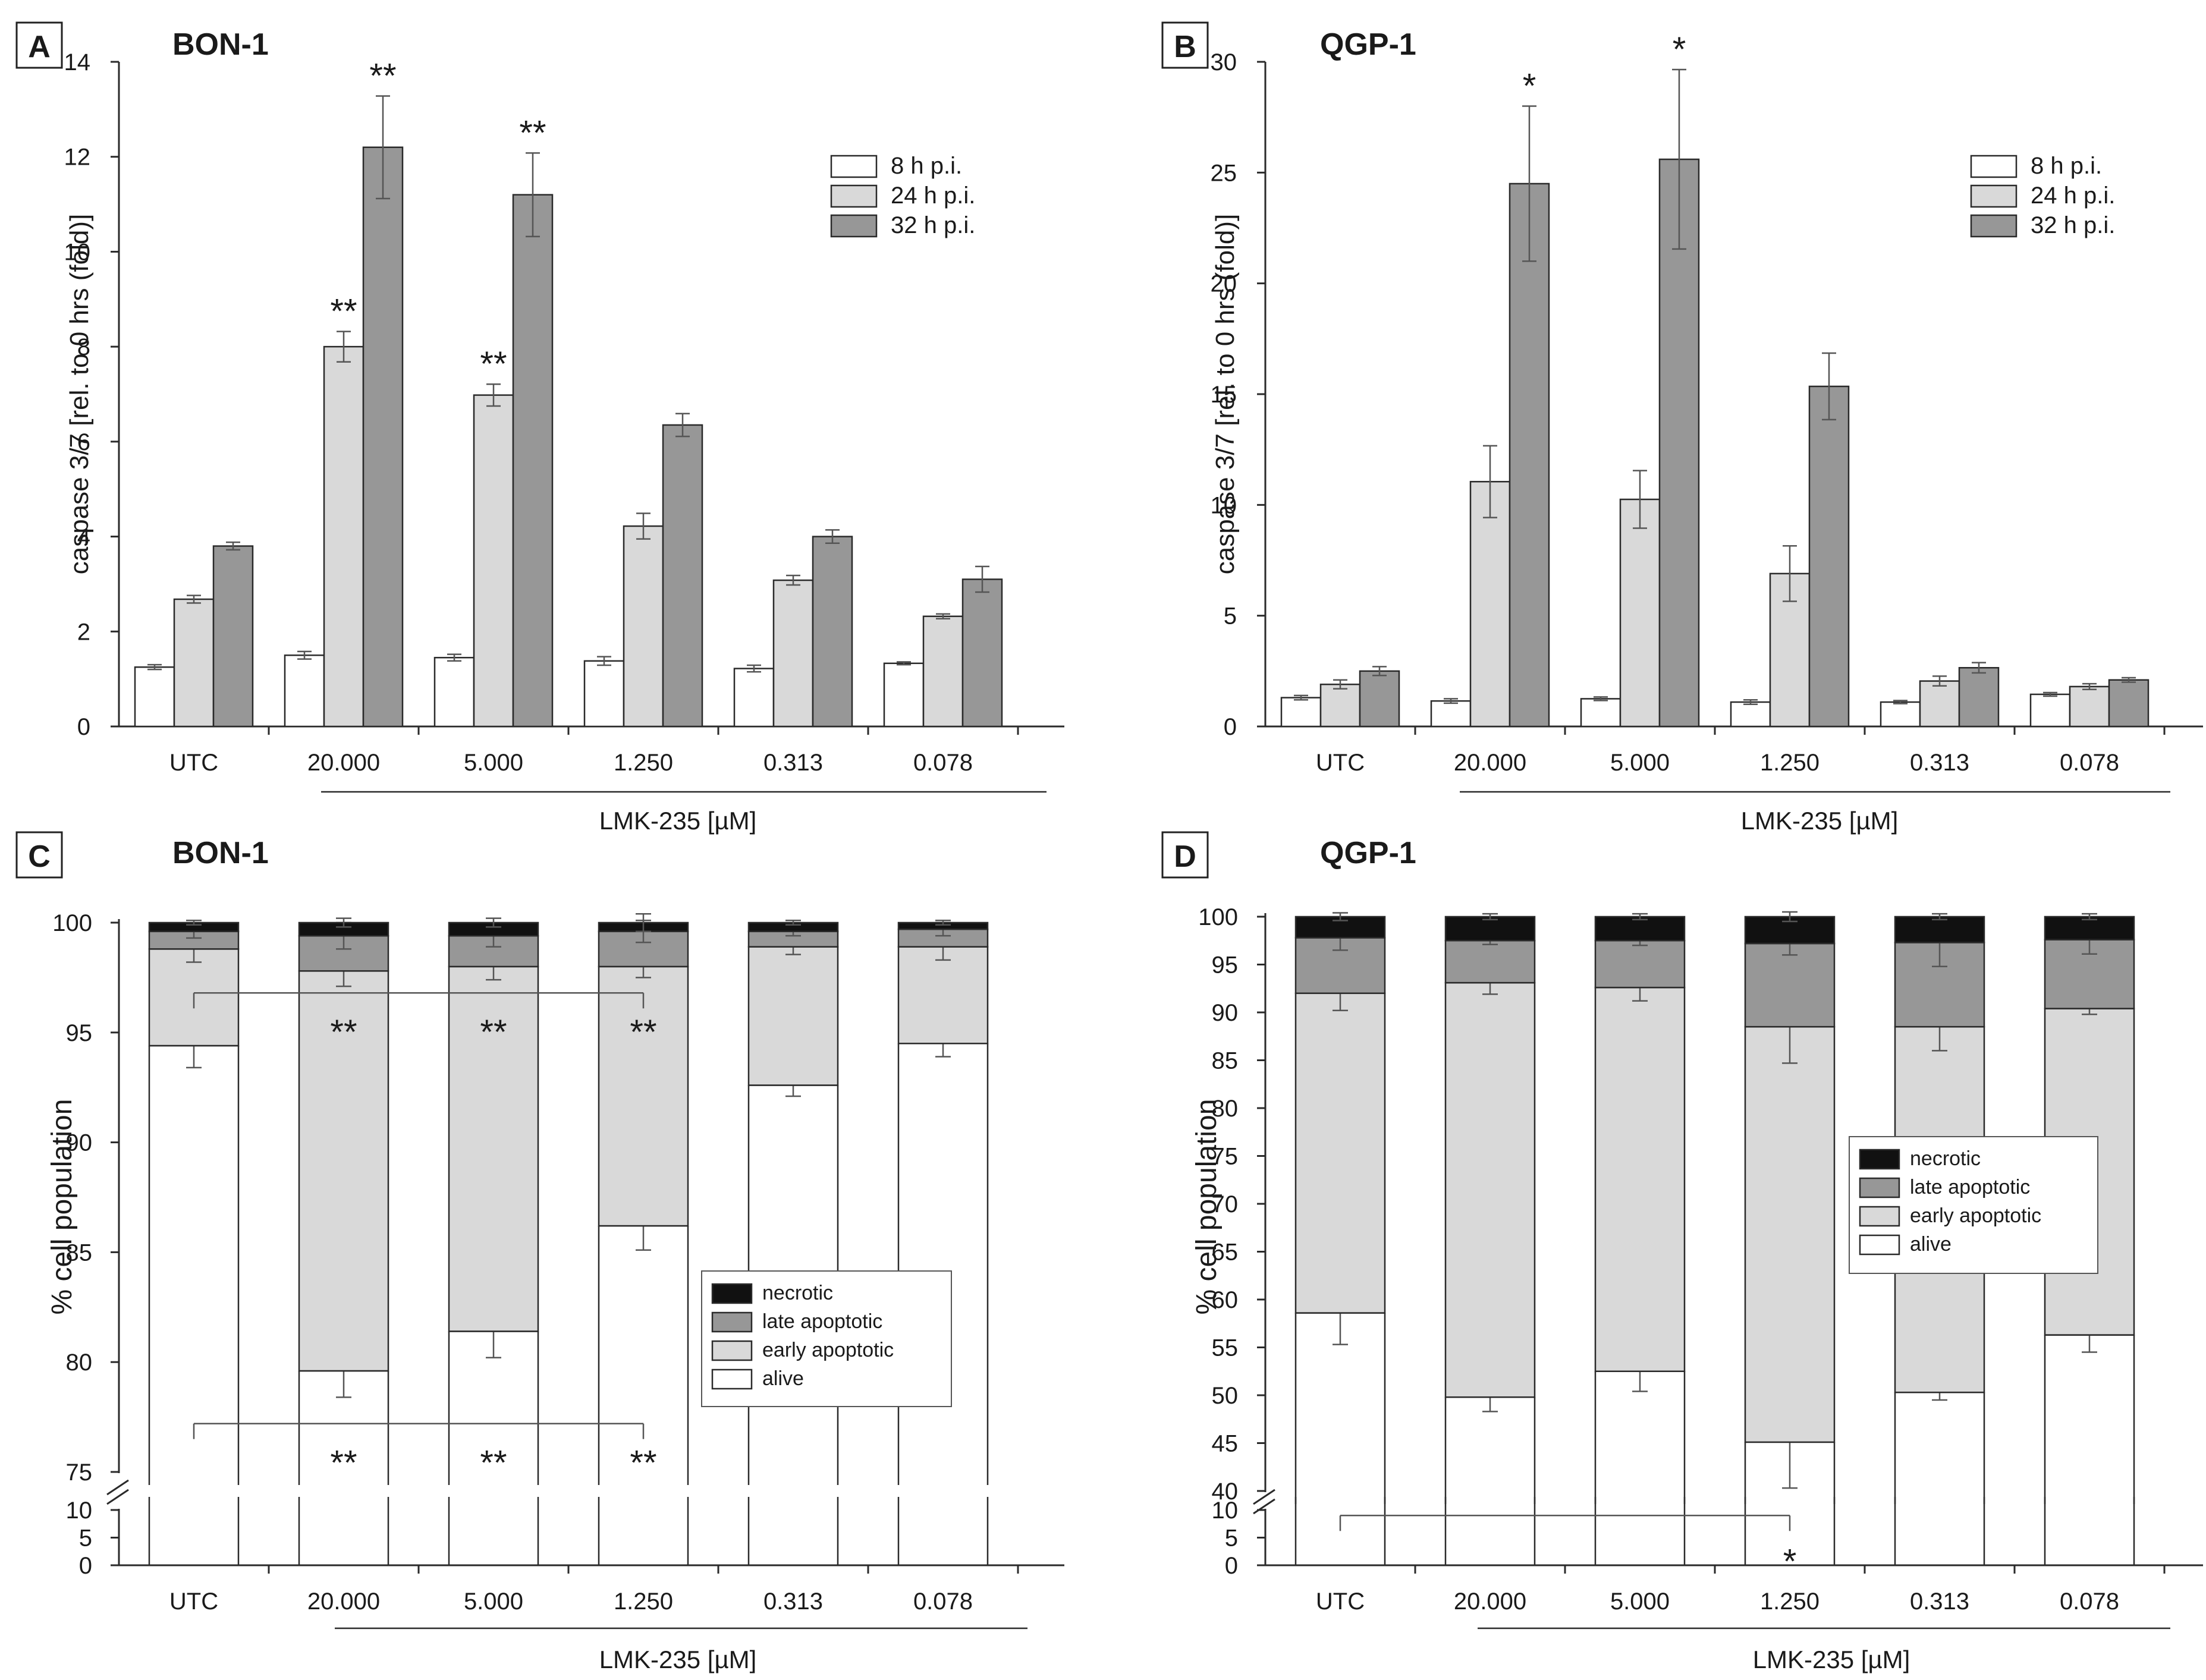 The width and height of the screenshot is (2206, 1680). I want to click on panel-letter: D, so click(1185, 856).